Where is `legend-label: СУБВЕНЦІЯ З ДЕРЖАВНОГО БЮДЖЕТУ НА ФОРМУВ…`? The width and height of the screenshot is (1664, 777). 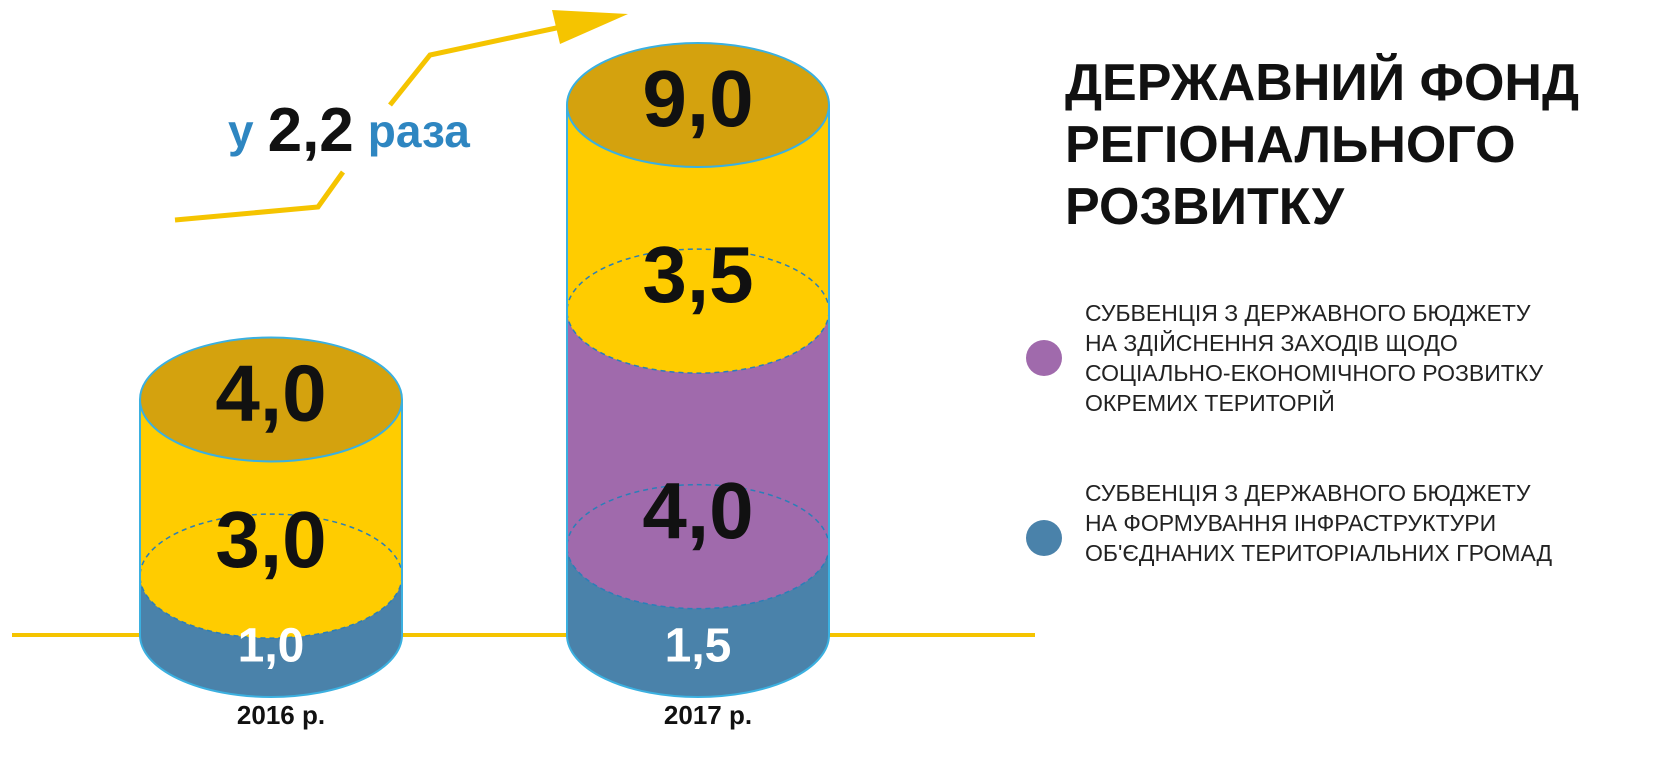 legend-label: СУБВЕНЦІЯ З ДЕРЖАВНОГО БЮДЖЕТУ НА ФОРМУВ… is located at coordinates (1319, 523).